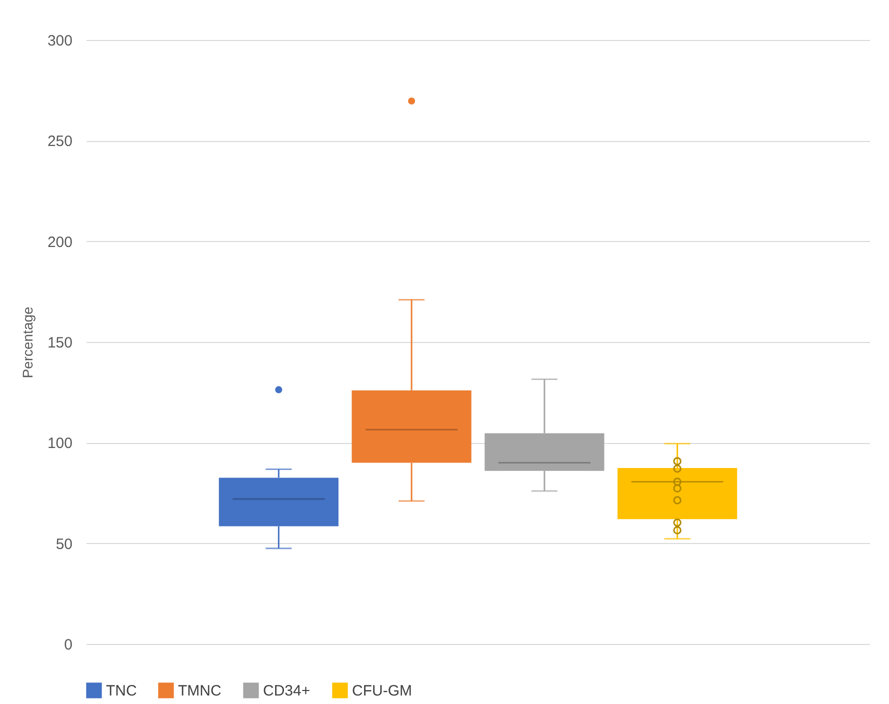 This screenshot has width=889, height=704. Describe the element at coordinates (59, 343) in the screenshot. I see `y-tick-label: 150` at that location.